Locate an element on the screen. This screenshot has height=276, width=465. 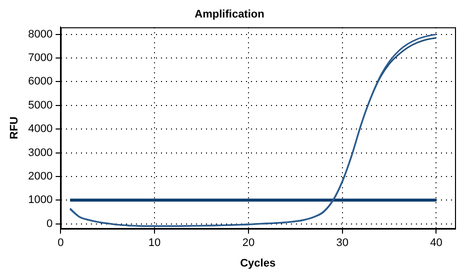
x-tick-label: 10 is located at coordinates (154, 243).